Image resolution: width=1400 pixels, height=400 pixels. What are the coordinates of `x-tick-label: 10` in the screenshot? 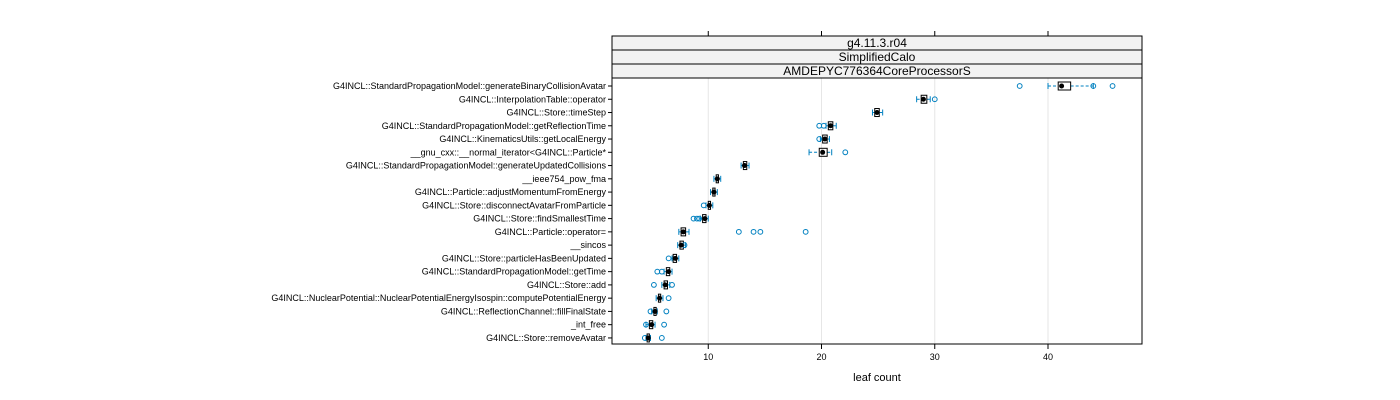 It's located at (708, 357).